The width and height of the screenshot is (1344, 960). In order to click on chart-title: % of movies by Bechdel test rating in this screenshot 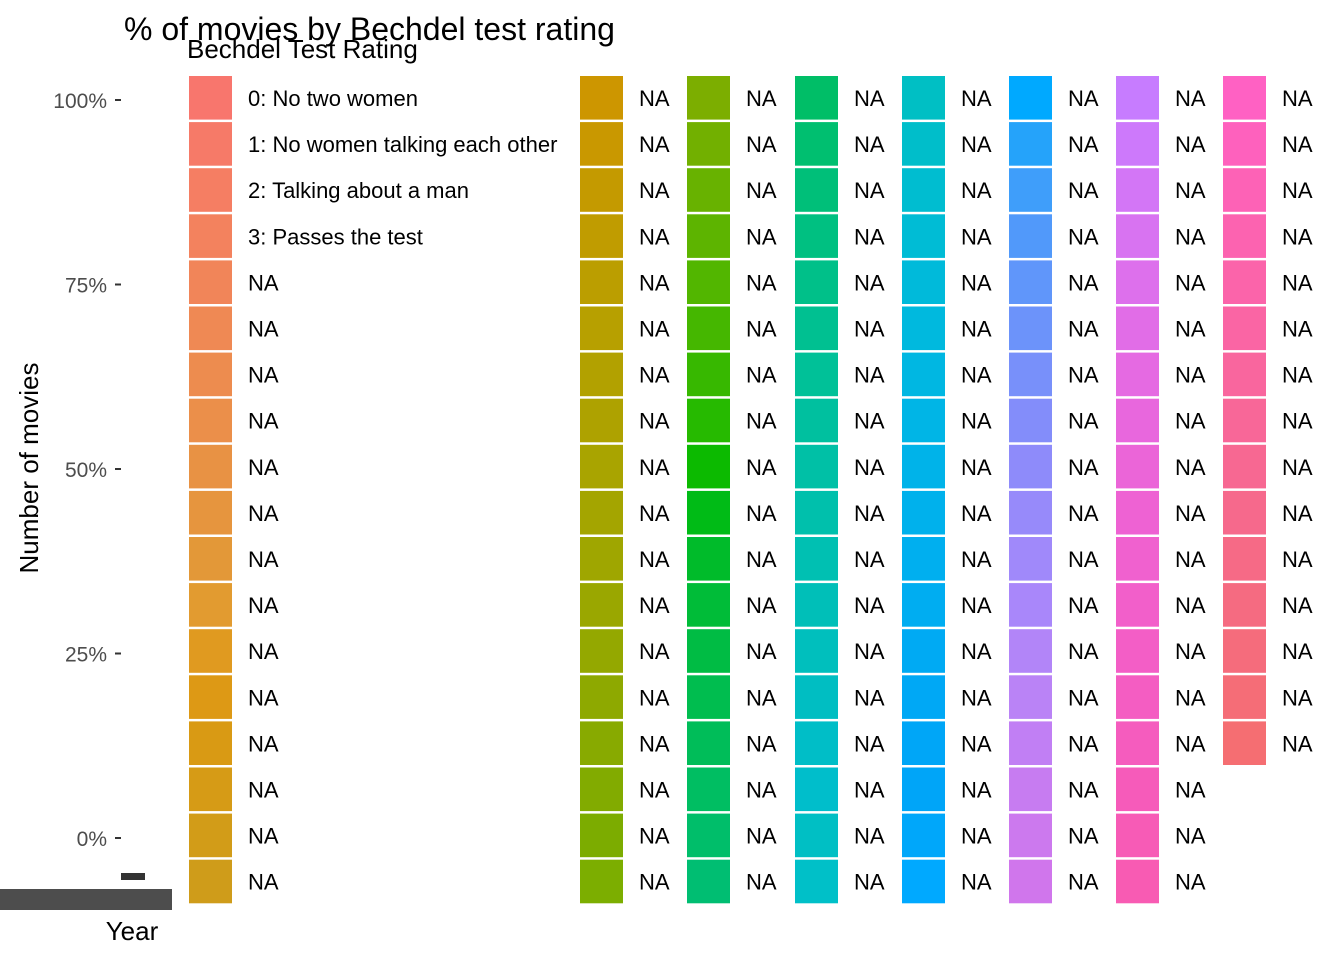, I will do `click(369, 29)`.